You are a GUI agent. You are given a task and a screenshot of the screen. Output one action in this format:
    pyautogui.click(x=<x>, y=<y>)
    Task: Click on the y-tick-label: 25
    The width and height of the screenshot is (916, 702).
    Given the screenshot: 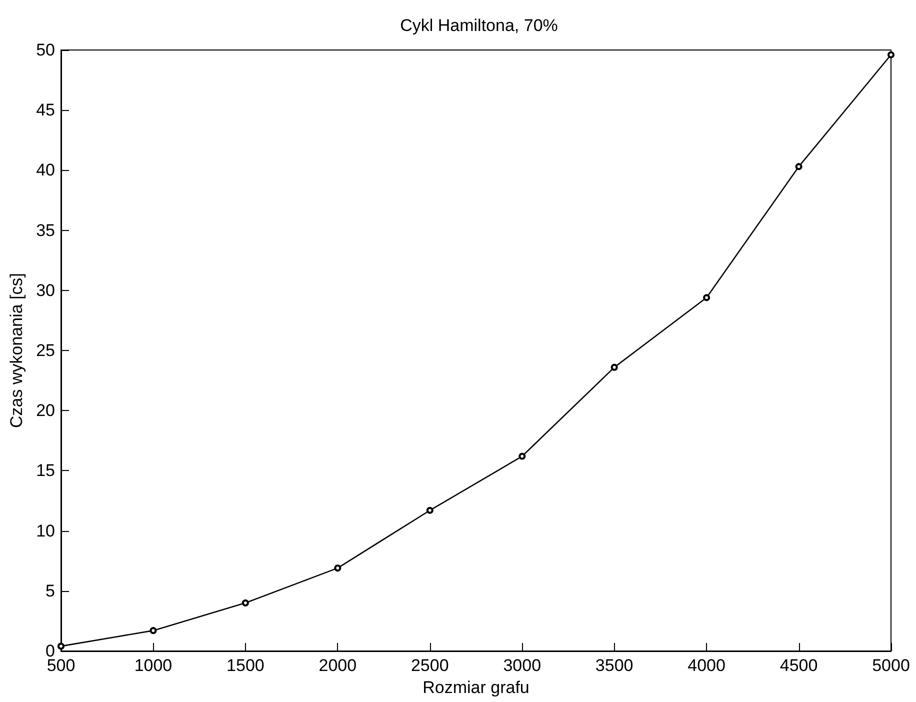 What is the action you would take?
    pyautogui.click(x=45, y=350)
    